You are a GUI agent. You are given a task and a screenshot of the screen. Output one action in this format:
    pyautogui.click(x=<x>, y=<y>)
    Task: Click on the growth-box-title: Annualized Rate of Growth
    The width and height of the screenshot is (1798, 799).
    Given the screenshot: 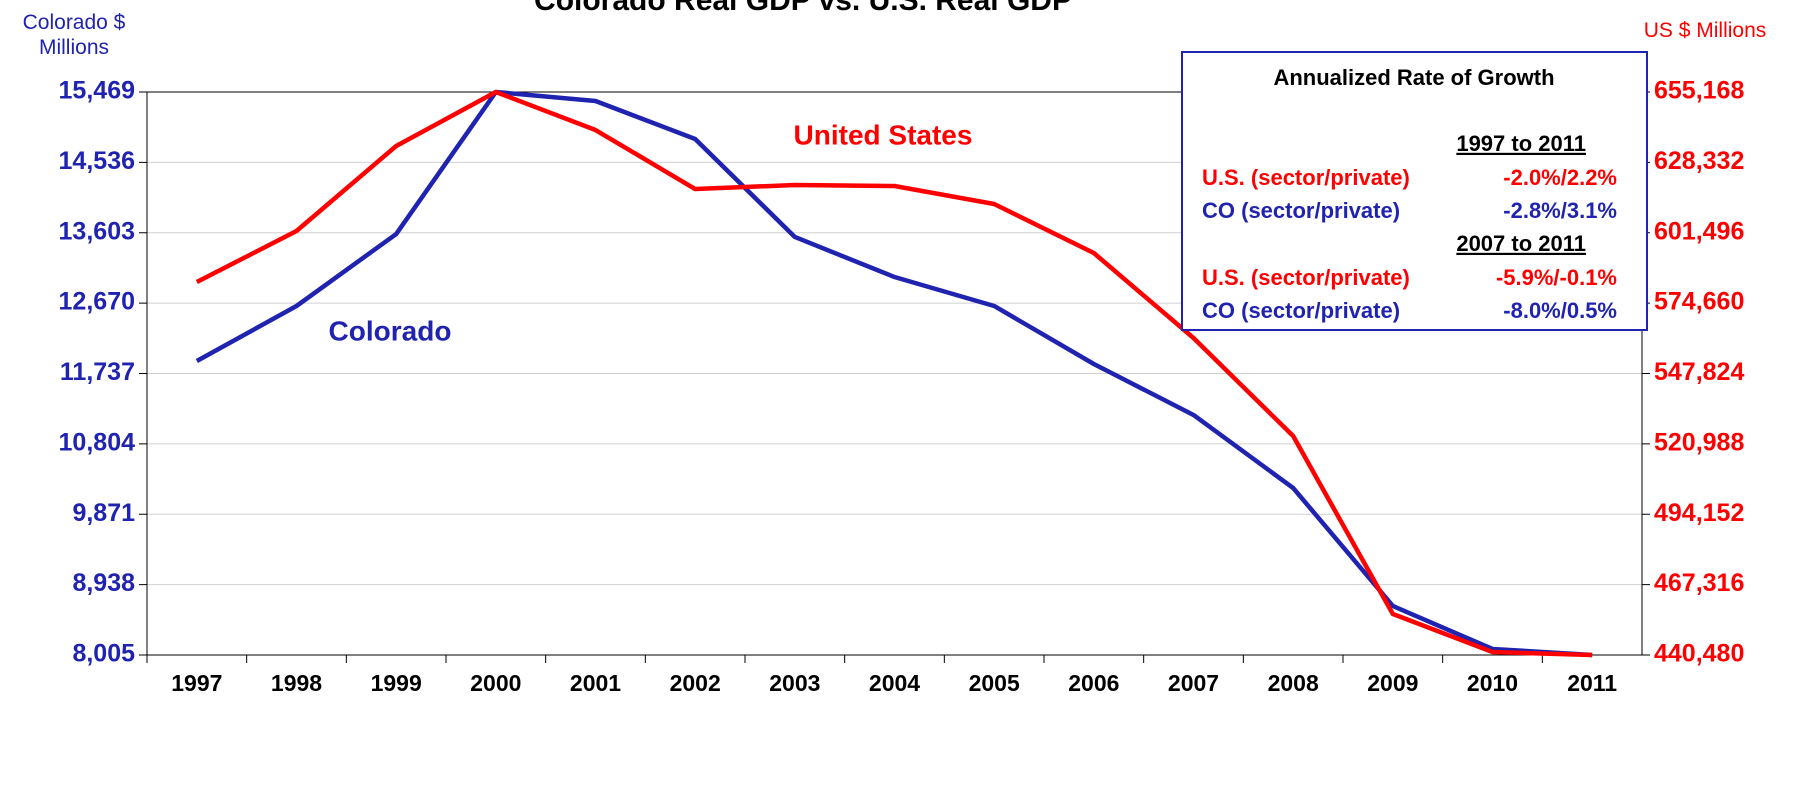 What is the action you would take?
    pyautogui.click(x=1413, y=77)
    